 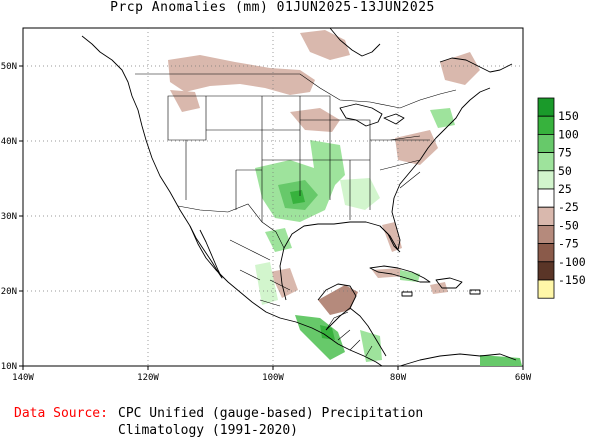 What do you see at coordinates (371, 346) in the screenshot?
I see `wet-anomaly-panama` at bounding box center [371, 346].